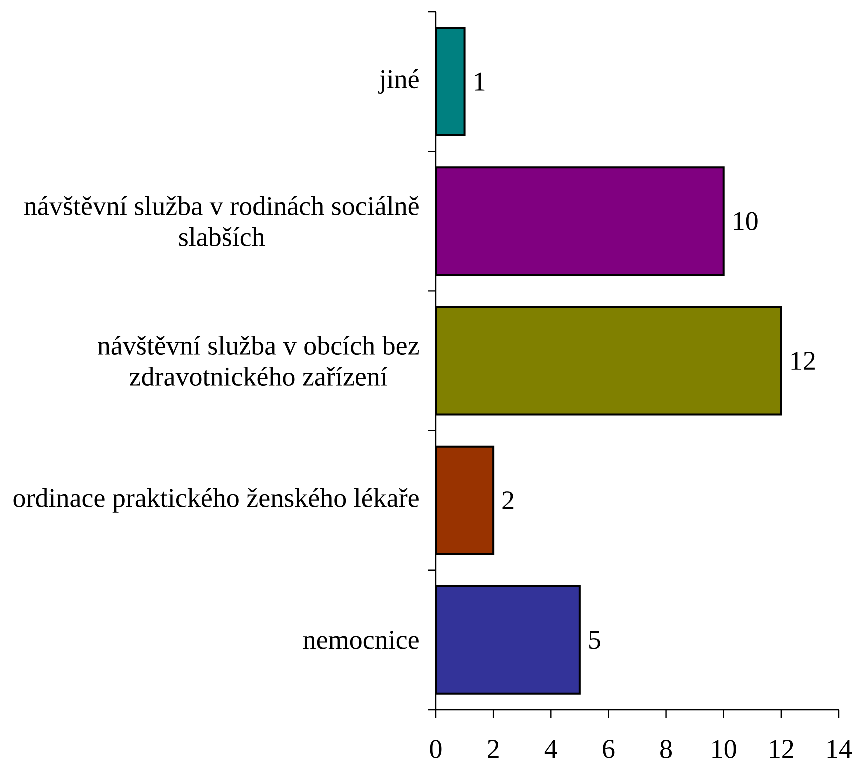 Image resolution: width=856 pixels, height=759 pixels. I want to click on y-tick-label: jiné, so click(398, 82).